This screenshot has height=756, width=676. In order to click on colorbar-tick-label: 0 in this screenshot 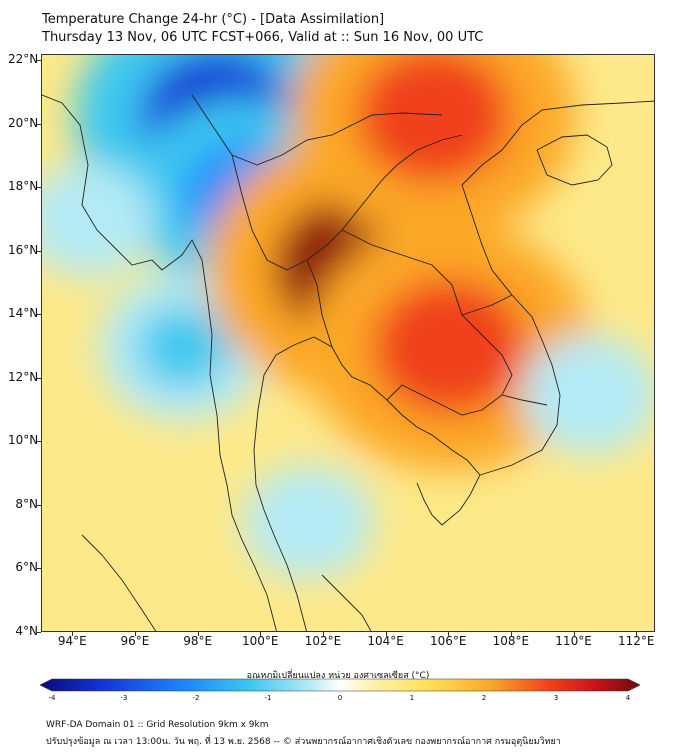, I will do `click(340, 698)`.